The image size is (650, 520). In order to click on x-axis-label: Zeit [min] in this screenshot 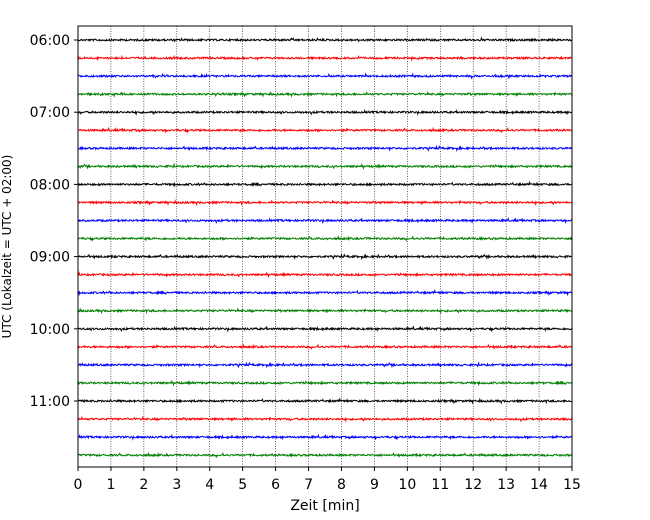, I will do `click(324, 506)`.